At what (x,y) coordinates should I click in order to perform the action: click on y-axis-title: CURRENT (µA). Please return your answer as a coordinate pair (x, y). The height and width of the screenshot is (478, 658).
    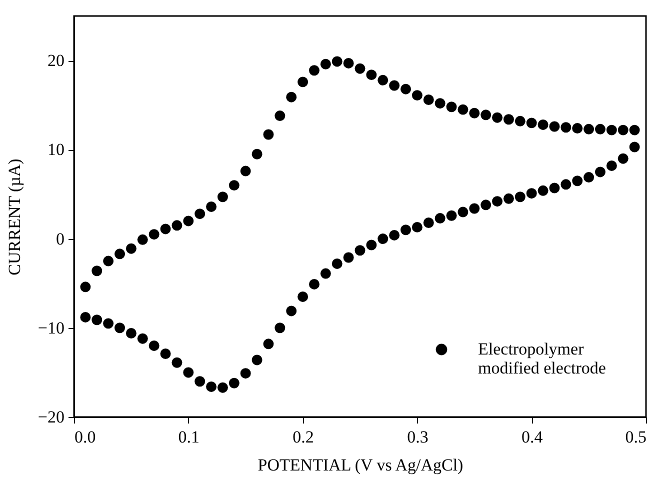
    Looking at the image, I should click on (14, 217).